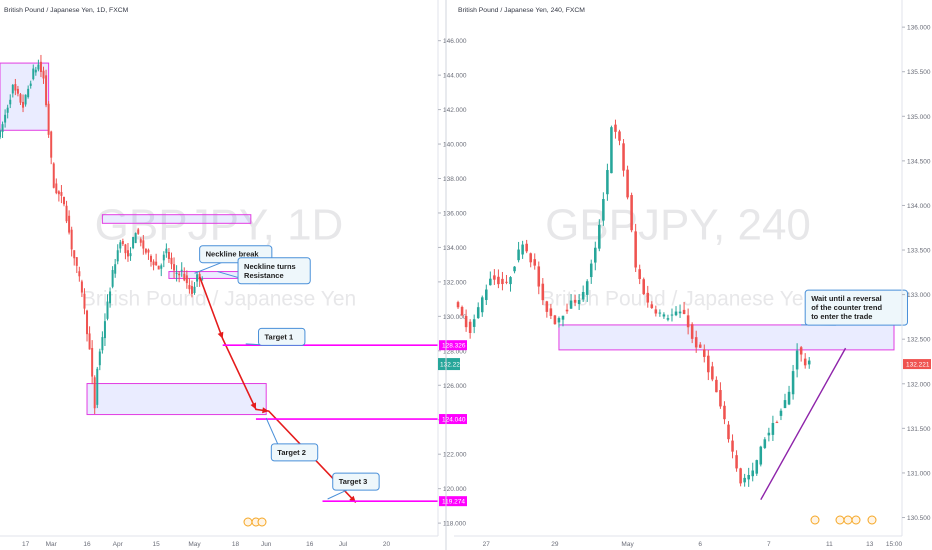 Image resolution: width=932 pixels, height=550 pixels. Describe the element at coordinates (294, 452) in the screenshot. I see `callout-box` at that location.